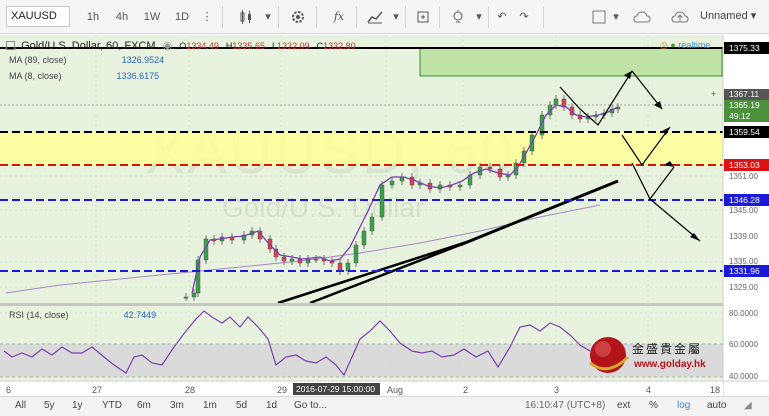  What do you see at coordinates (753, 16) in the screenshot?
I see `user-menu-chevron-icon: ▾` at bounding box center [753, 16].